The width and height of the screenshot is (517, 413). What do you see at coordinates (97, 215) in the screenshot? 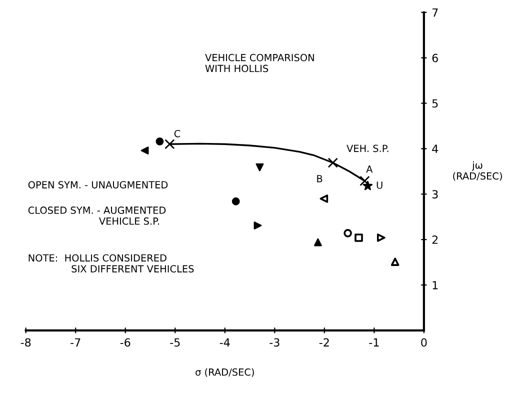
I see `annotation: CLOSED SYM. - AUGMENTED VEHICLE S.P.` at bounding box center [97, 215].